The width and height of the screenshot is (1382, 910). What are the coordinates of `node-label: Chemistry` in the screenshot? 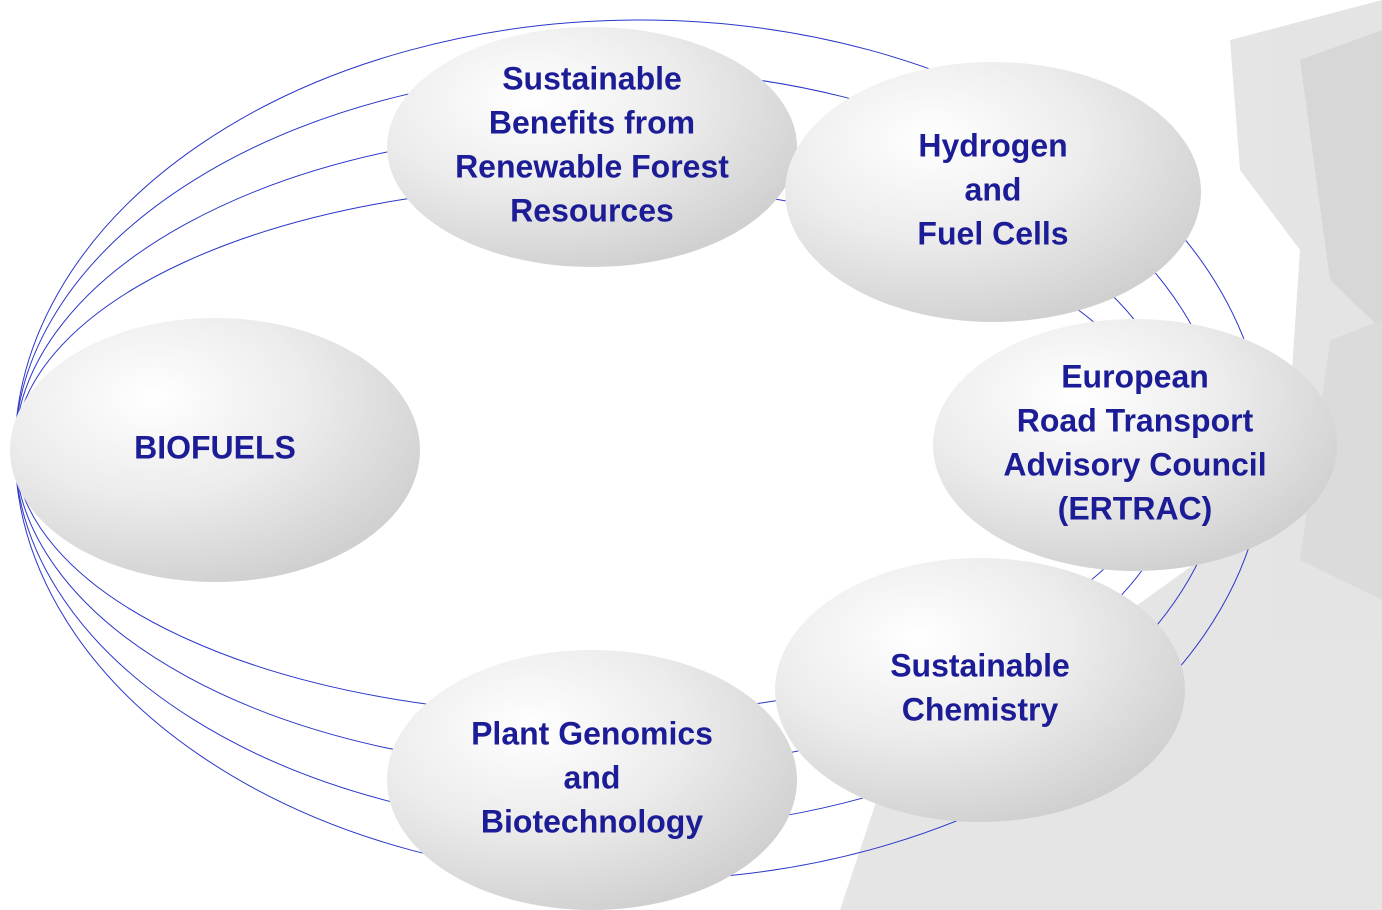 It's located at (980, 709).